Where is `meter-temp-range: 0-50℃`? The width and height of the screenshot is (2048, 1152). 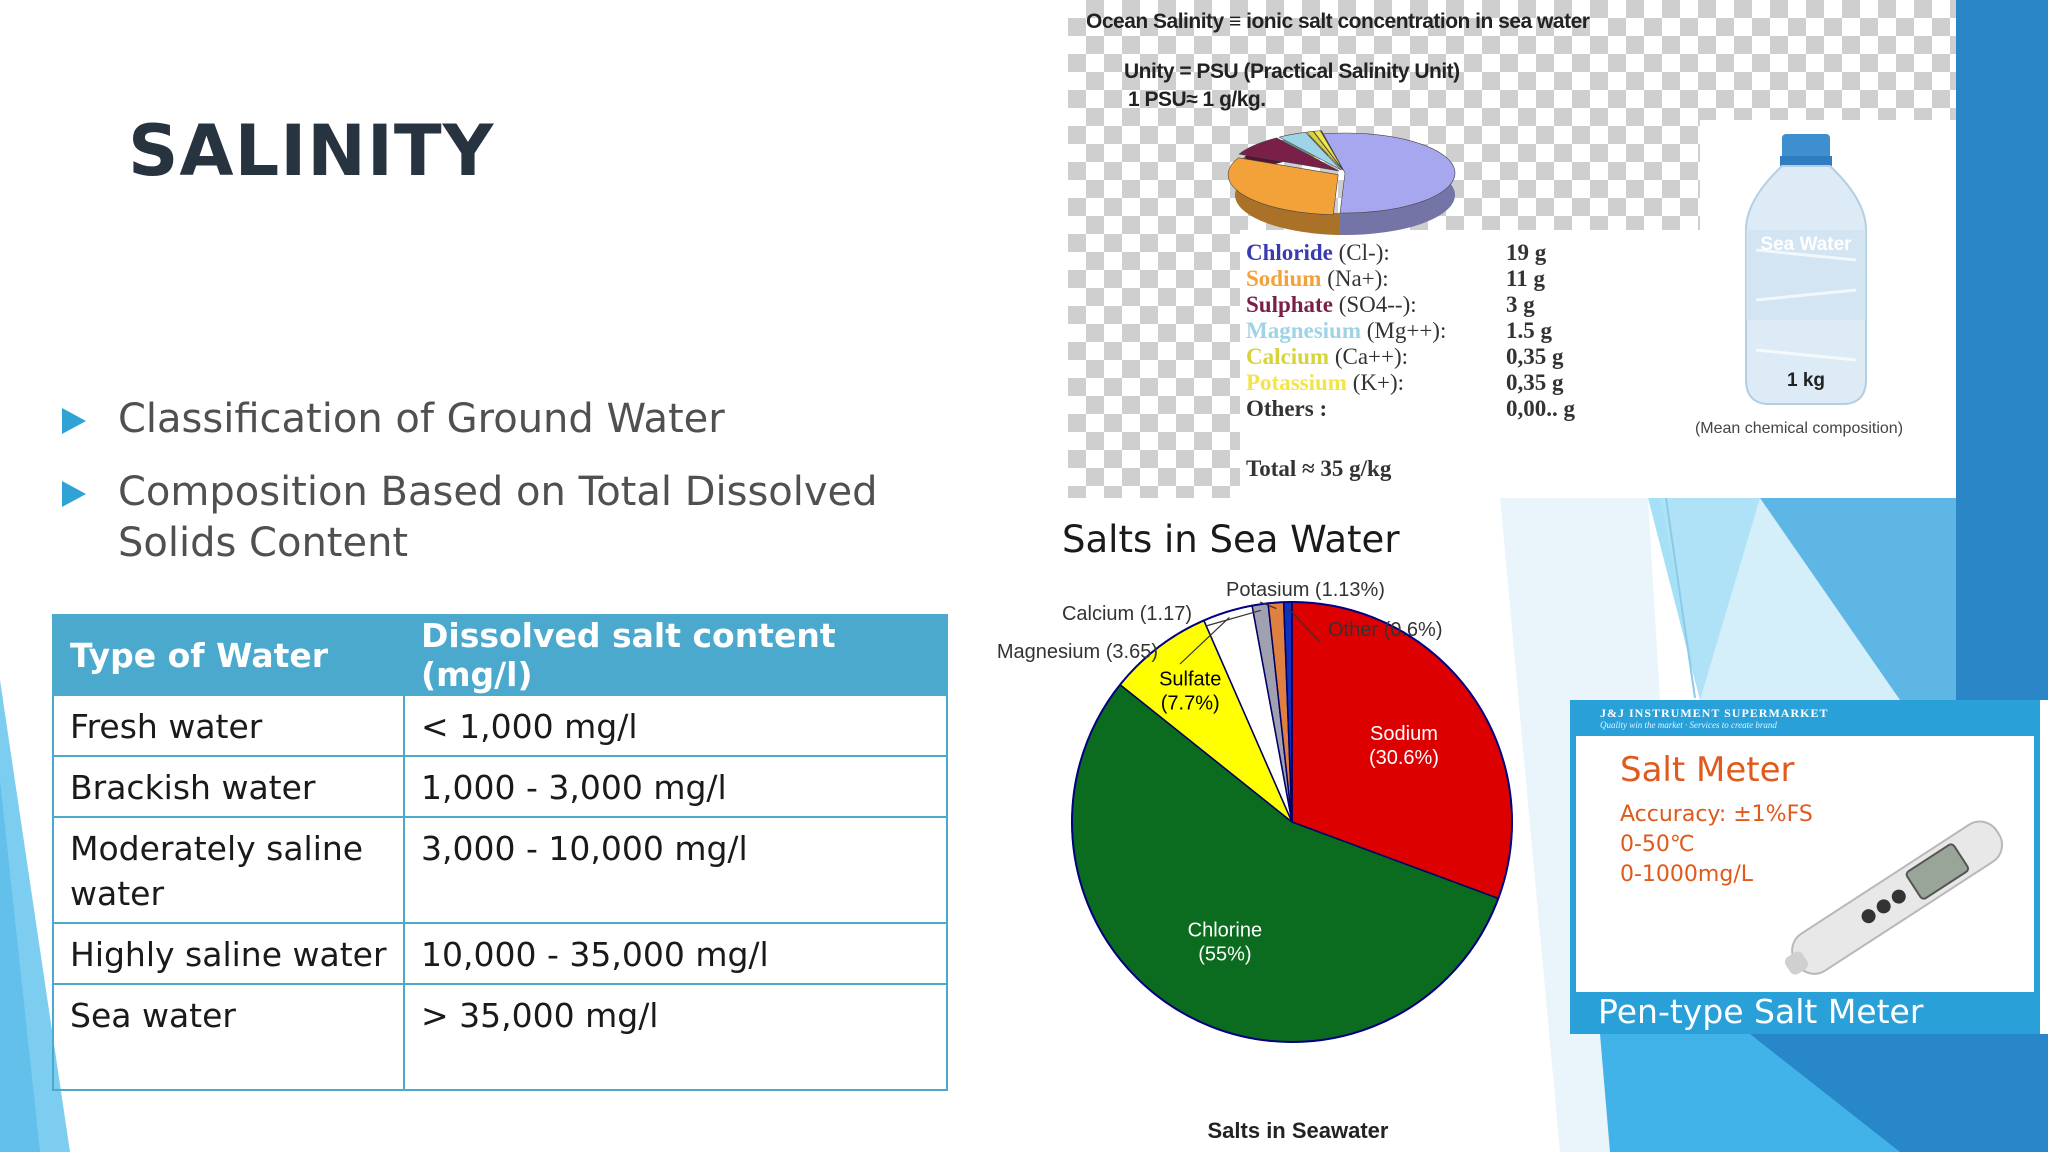 meter-temp-range: 0-50℃ is located at coordinates (1657, 844).